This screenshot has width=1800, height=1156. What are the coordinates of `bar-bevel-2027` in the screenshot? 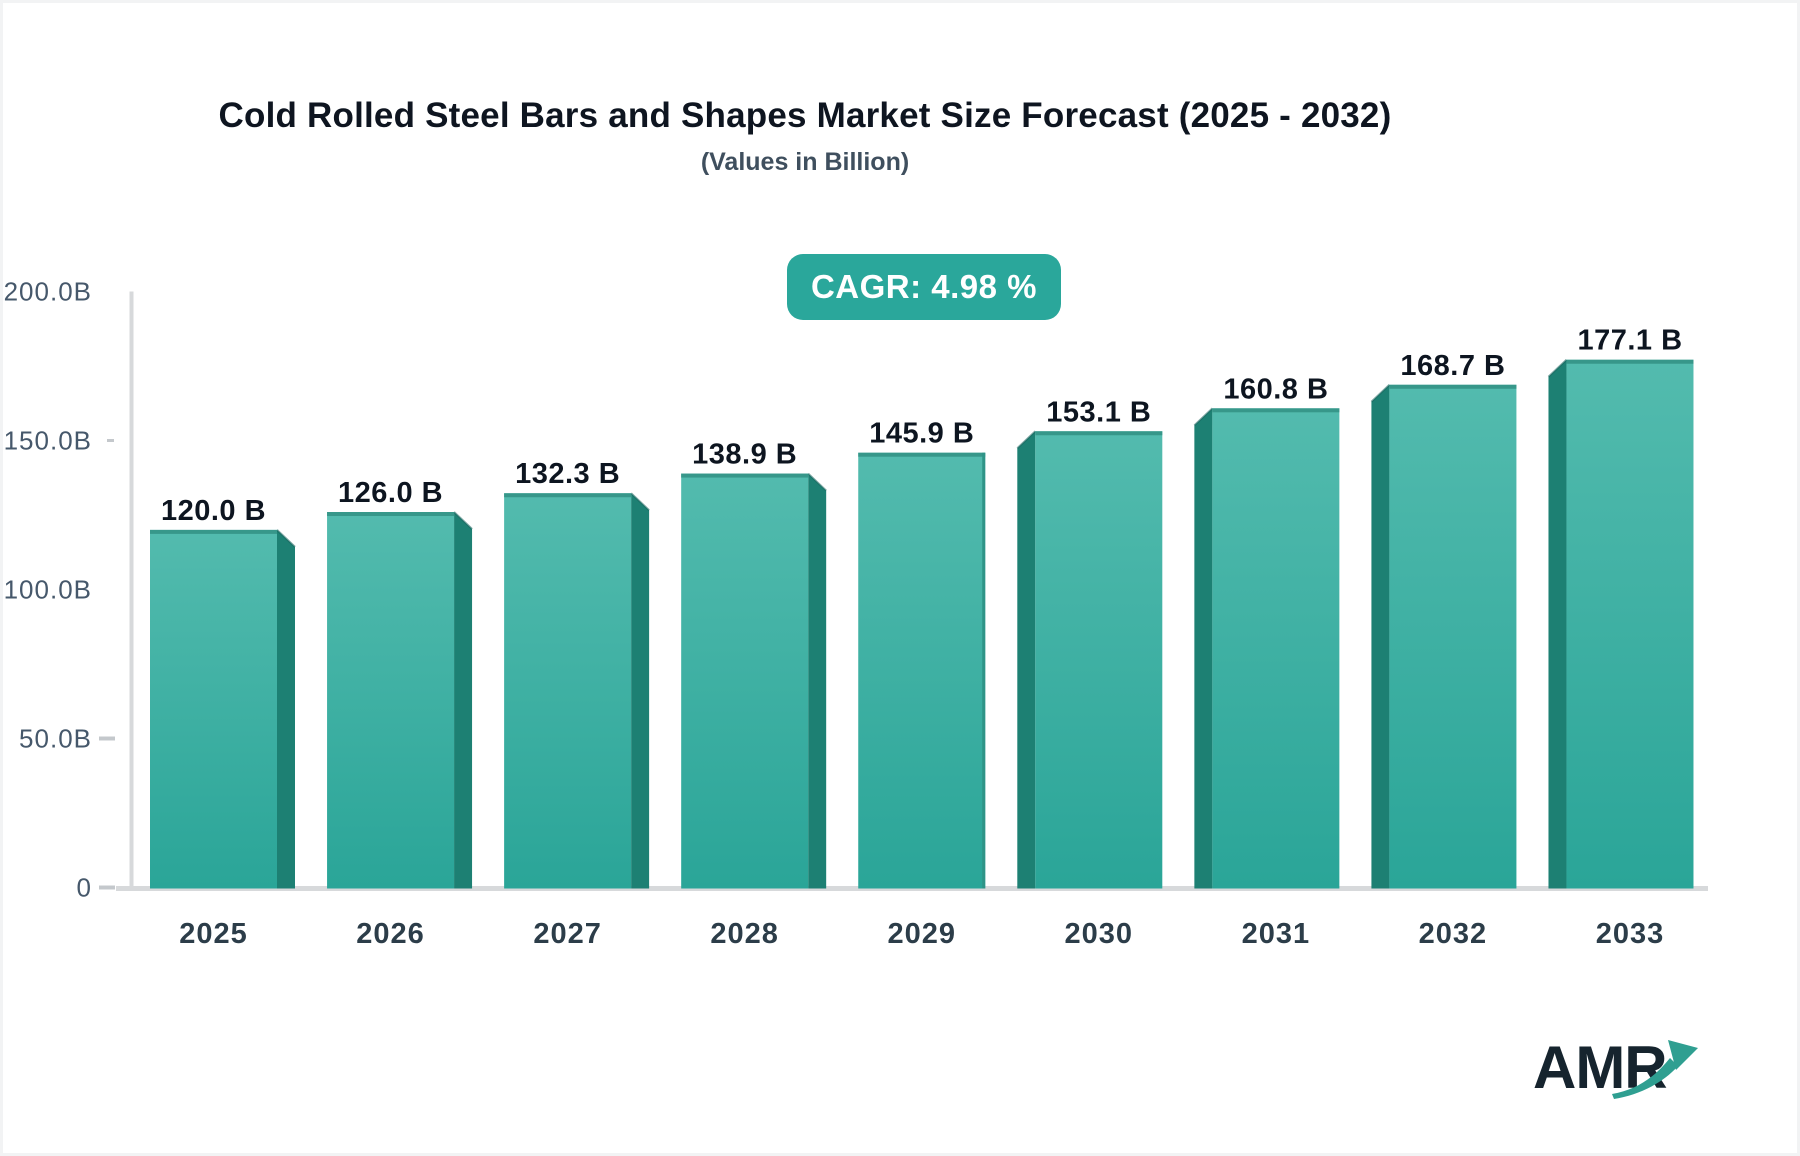 It's located at (640, 501).